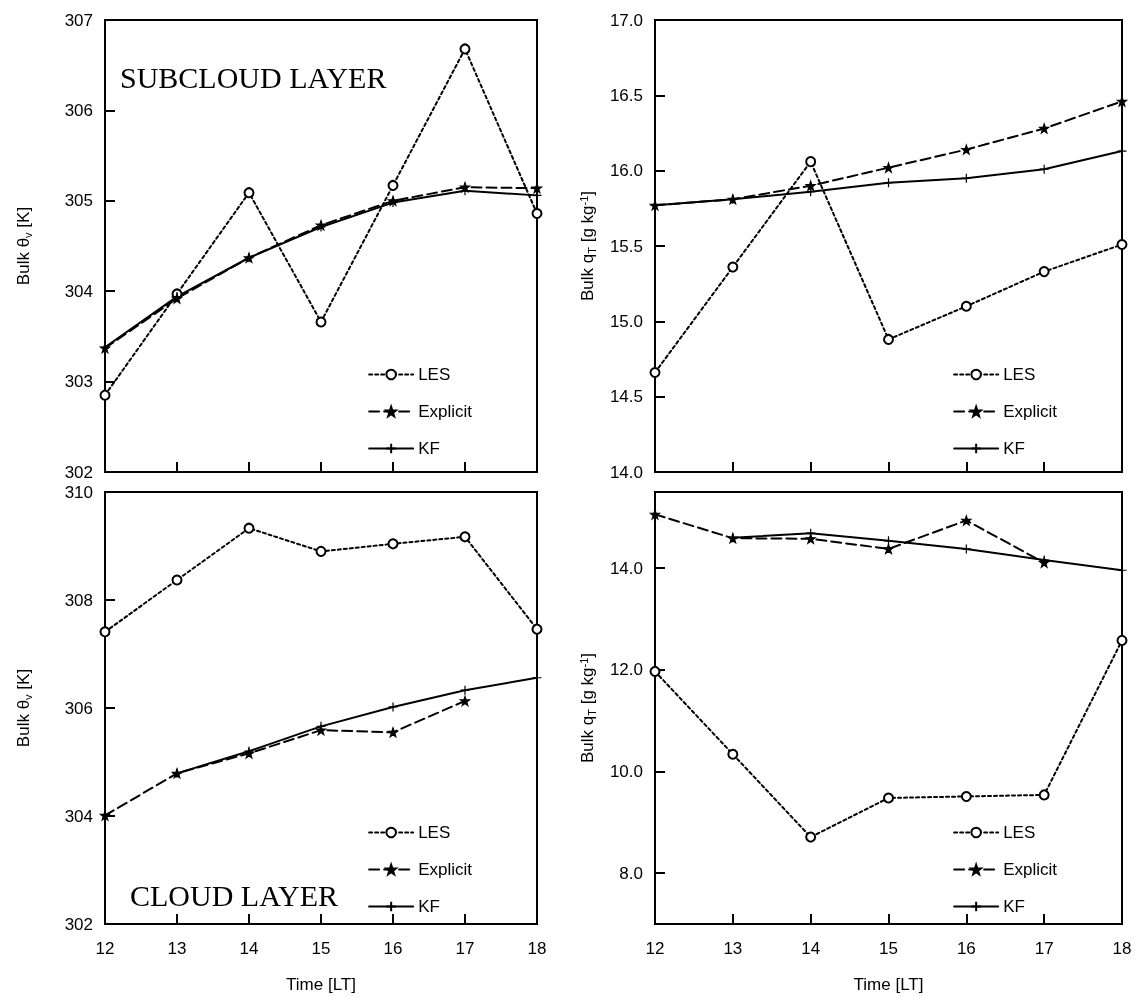 The image size is (1136, 998). I want to click on y-tick-label: 308, so click(78, 600).